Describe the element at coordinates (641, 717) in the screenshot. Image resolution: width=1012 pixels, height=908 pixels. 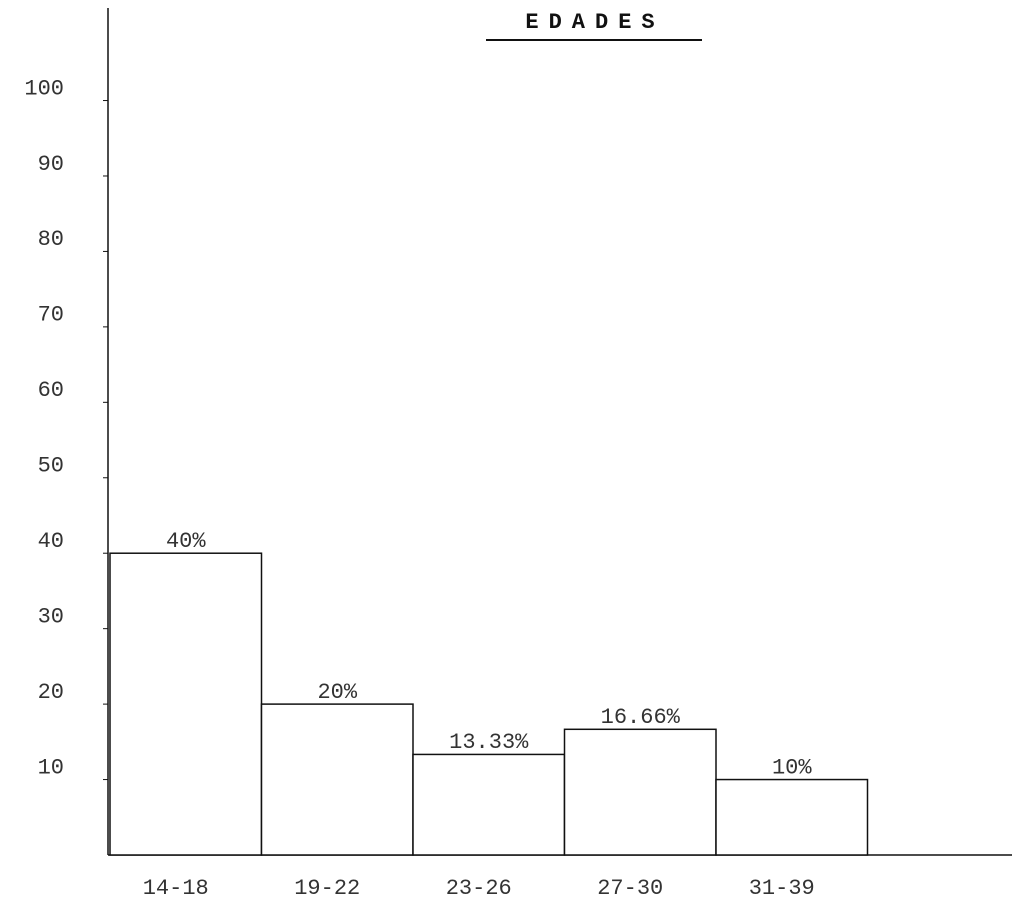
I see `value-label: 16.66%` at that location.